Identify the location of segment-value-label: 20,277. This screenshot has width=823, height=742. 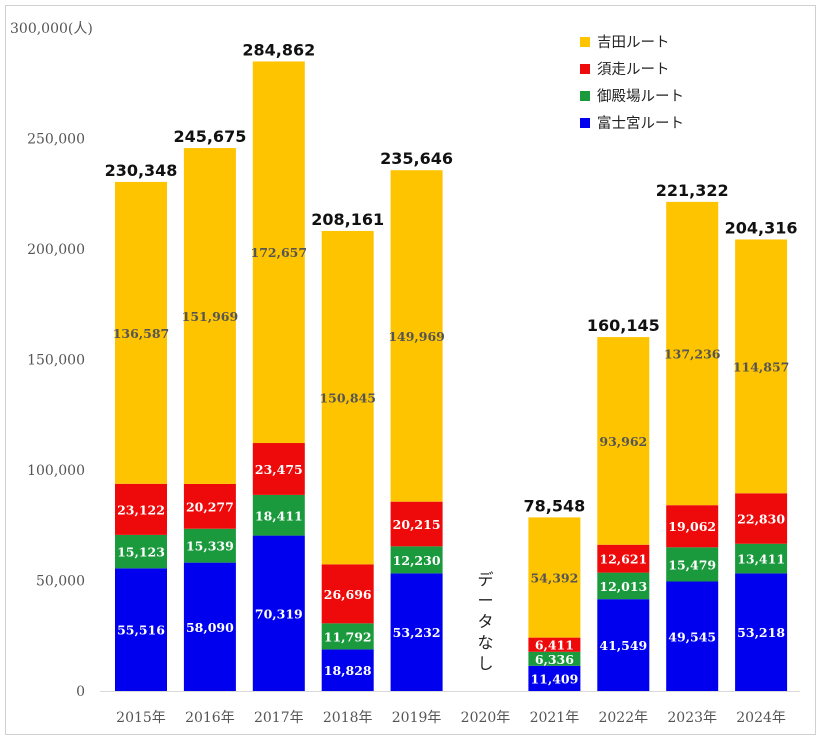
(210, 506).